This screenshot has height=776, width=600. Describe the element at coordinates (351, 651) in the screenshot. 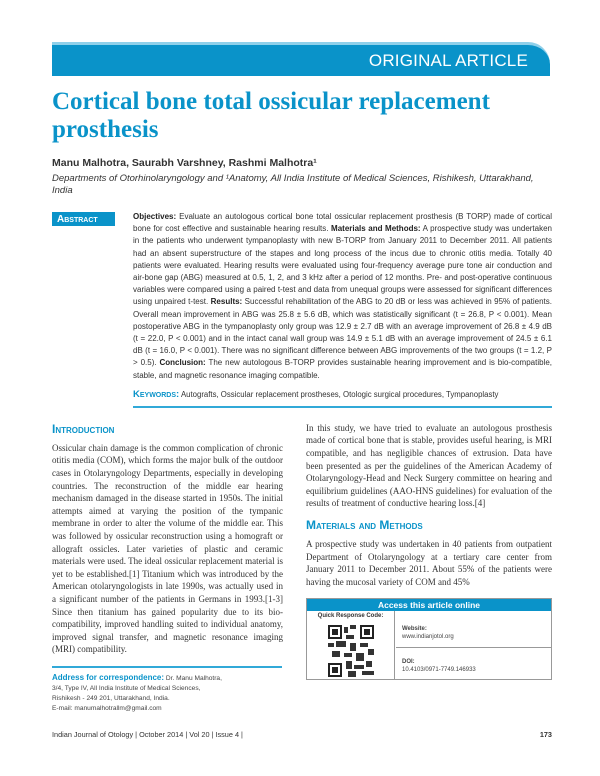

I see `qr-code-icon` at that location.